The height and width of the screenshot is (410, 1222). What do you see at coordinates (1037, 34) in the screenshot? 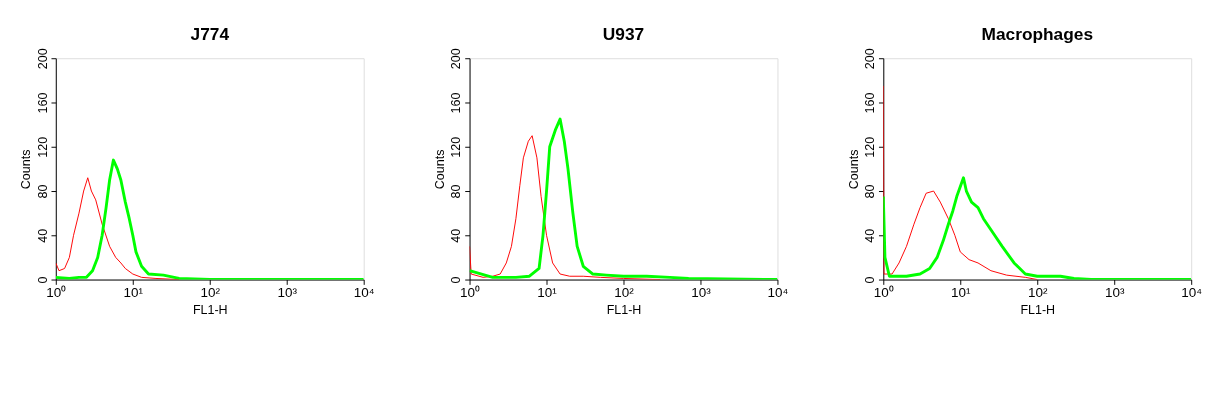
I see `chart-title: Macrophages` at bounding box center [1037, 34].